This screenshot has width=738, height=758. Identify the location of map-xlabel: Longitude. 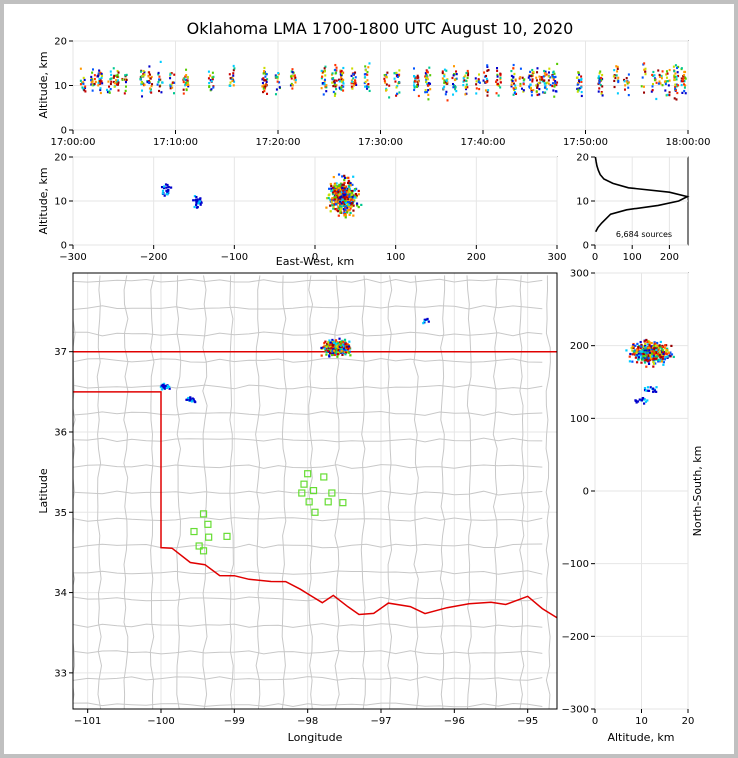
(315, 737).